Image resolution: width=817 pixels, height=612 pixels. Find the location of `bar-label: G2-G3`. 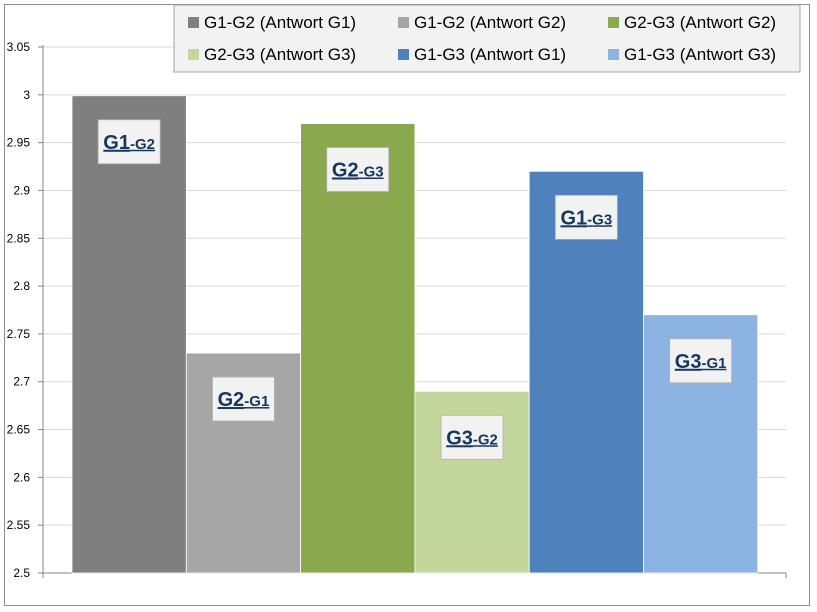

bar-label: G2-G3 is located at coordinates (358, 171).